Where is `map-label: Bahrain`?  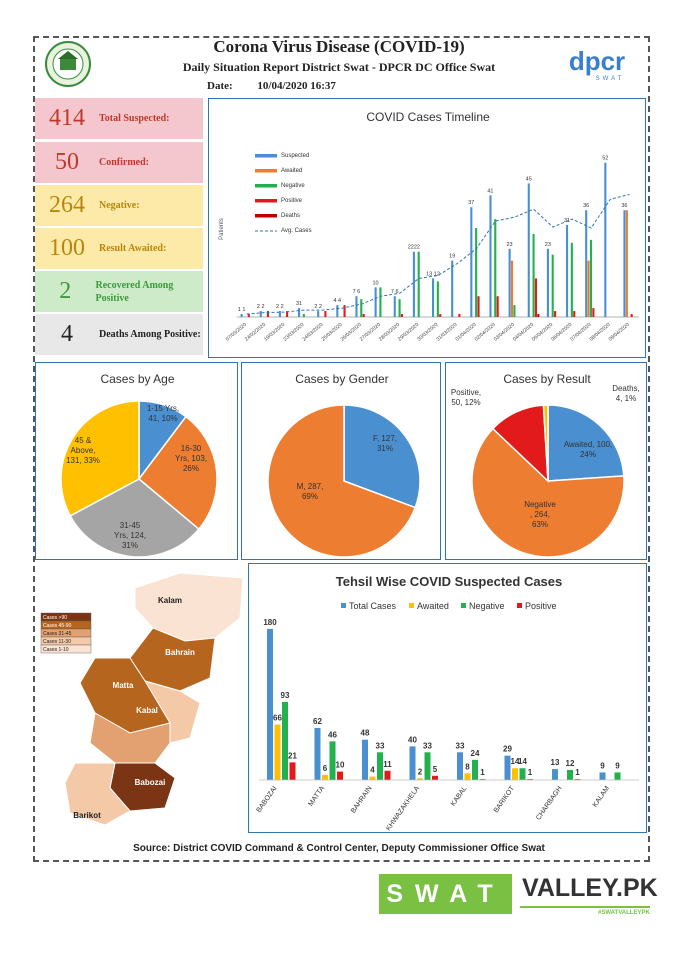 map-label: Bahrain is located at coordinates (180, 652).